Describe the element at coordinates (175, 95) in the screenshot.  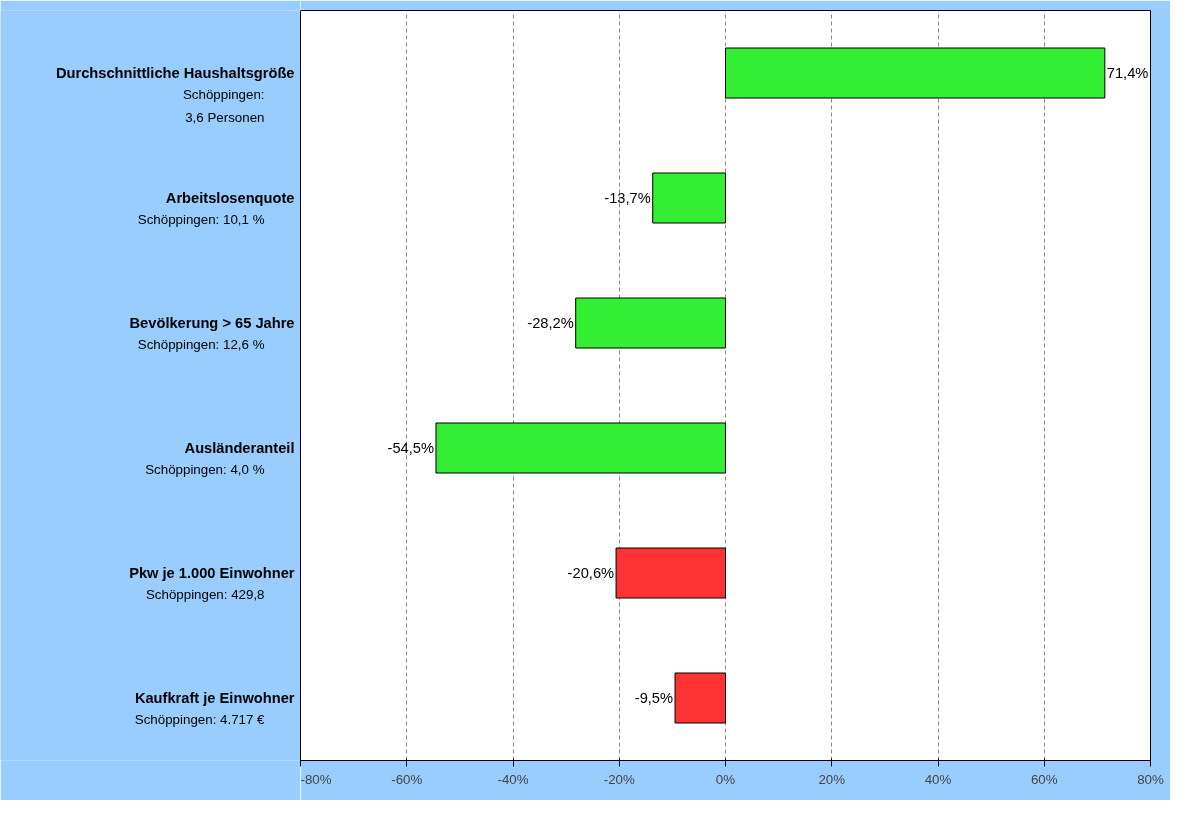
I see `y-tick-label: Durchschnittliche Haushaltsgröße Schöppingen: 3,6 Personen` at that location.